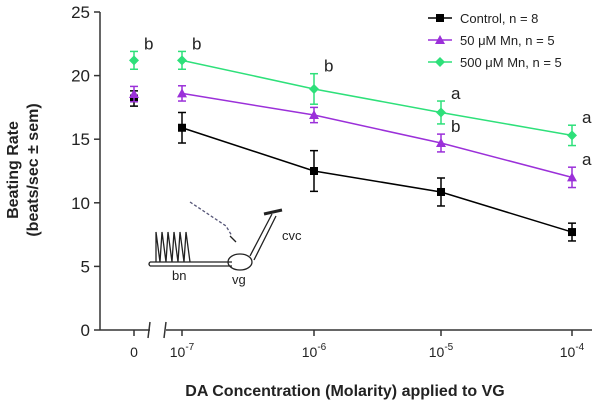  What do you see at coordinates (579, 347) in the screenshot?
I see `x-tick-exponent: -4` at bounding box center [579, 347].